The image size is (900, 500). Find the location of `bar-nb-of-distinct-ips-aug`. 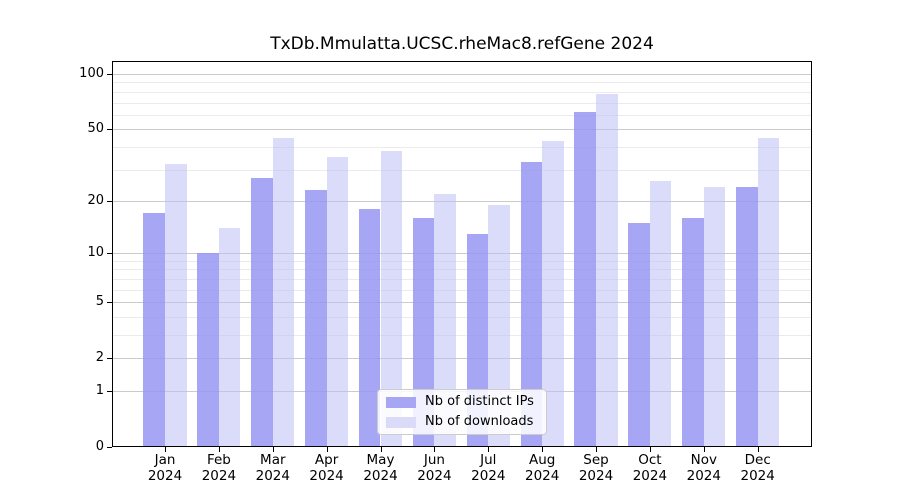

bar-nb-of-distinct-ips-aug is located at coordinates (531, 304).